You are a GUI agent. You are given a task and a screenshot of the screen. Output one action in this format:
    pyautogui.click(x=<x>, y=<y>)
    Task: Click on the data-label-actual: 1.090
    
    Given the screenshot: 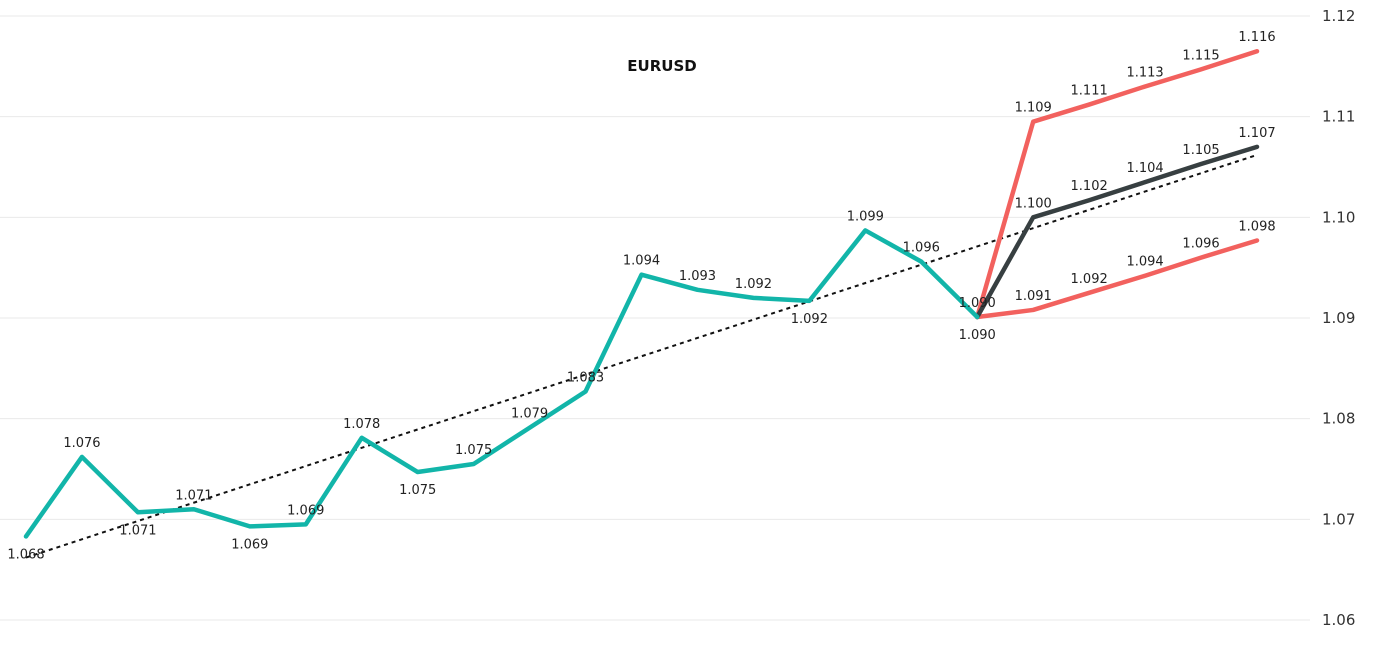 What is the action you would take?
    pyautogui.click(x=977, y=335)
    